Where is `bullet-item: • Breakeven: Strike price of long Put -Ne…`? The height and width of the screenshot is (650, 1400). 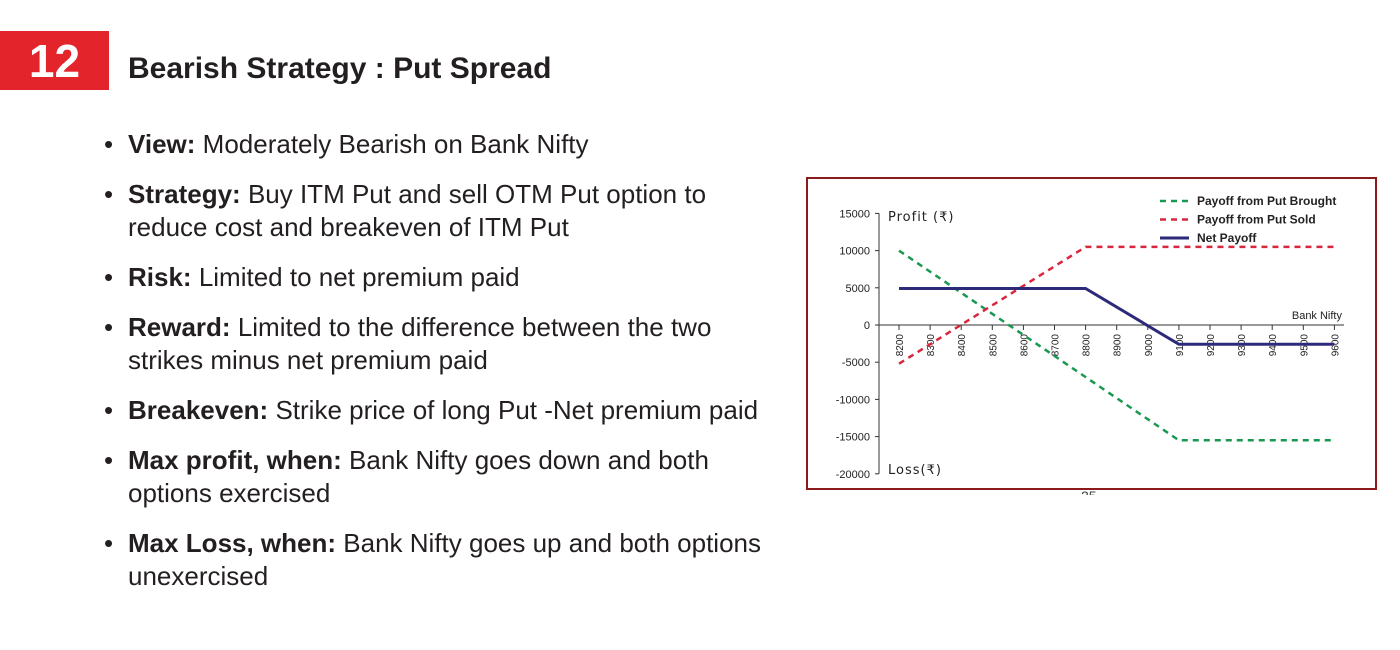
bullet-item: • Breakeven: Strike price of long Put -Ne… is located at coordinates (434, 410).